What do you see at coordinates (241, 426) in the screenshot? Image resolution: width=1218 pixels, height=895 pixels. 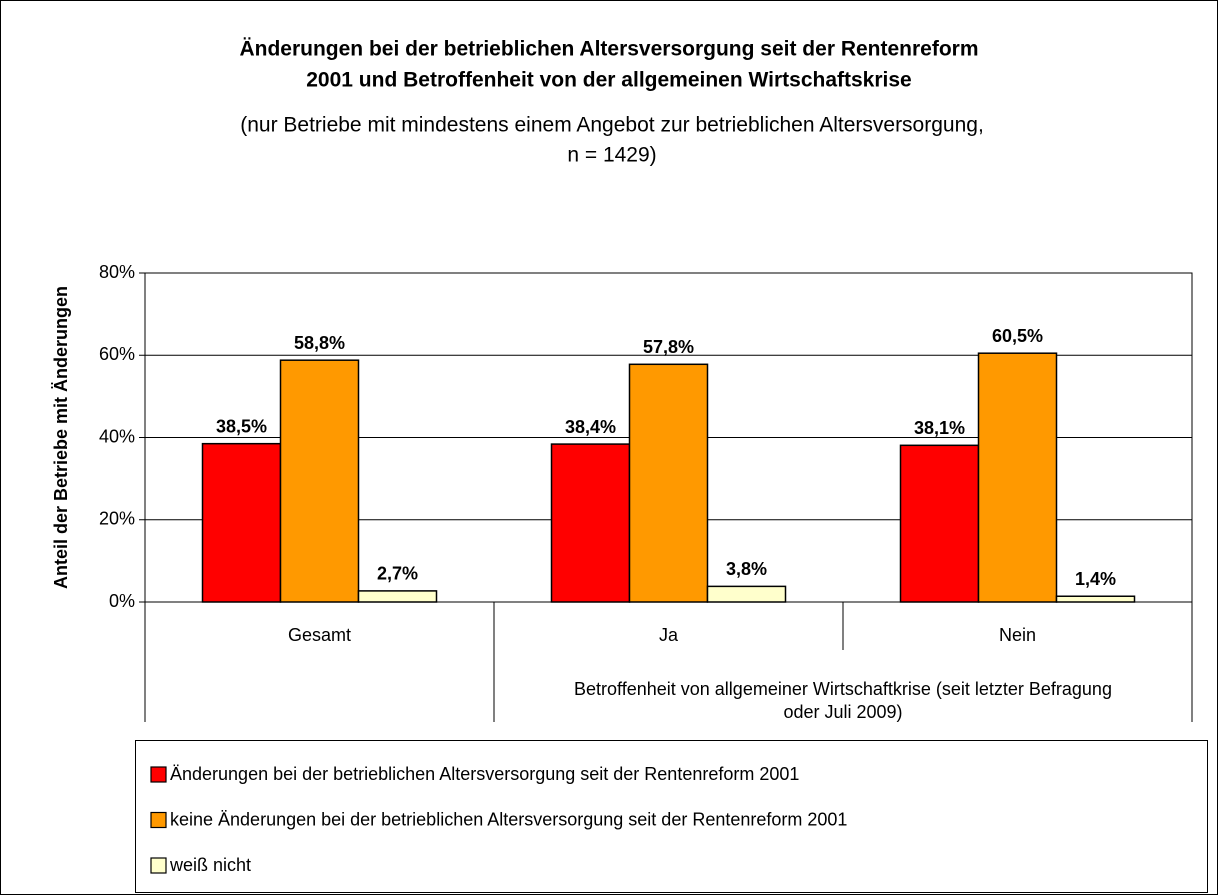 I see `value-label: 38,5%` at bounding box center [241, 426].